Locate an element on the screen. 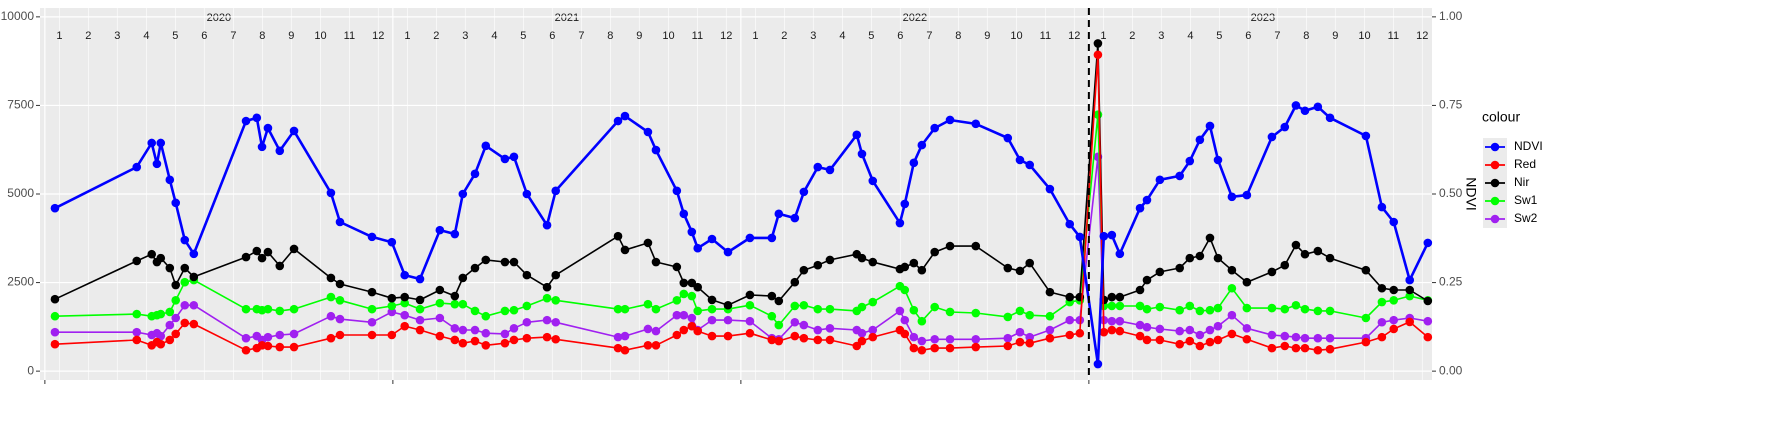 The height and width of the screenshot is (442, 1773). month-label: 10 is located at coordinates (1364, 36).